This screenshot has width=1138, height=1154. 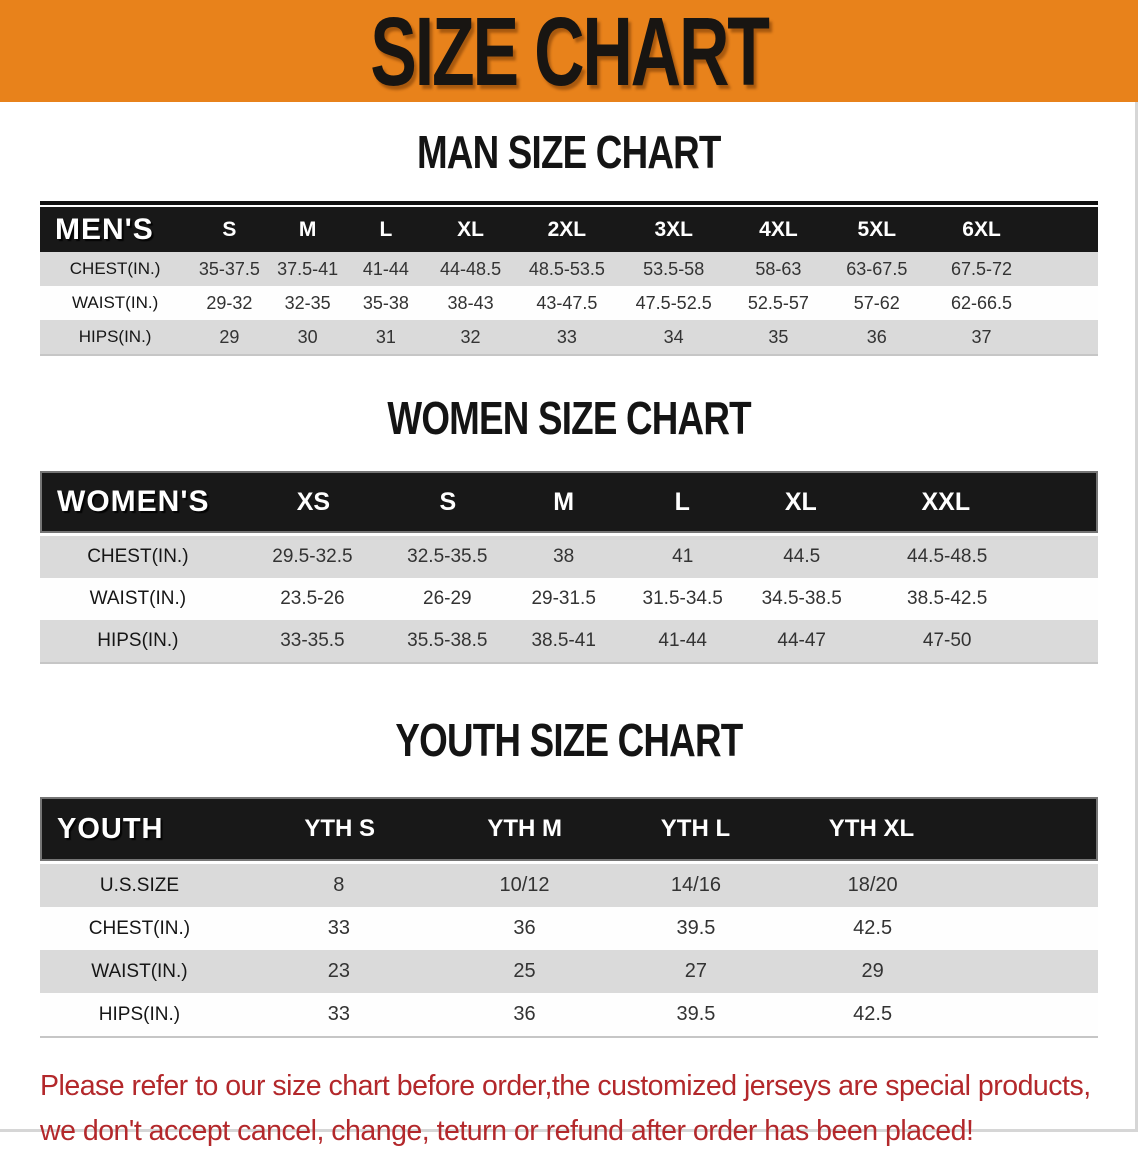 I want to click on size-value: 35-37.5, so click(x=229, y=268).